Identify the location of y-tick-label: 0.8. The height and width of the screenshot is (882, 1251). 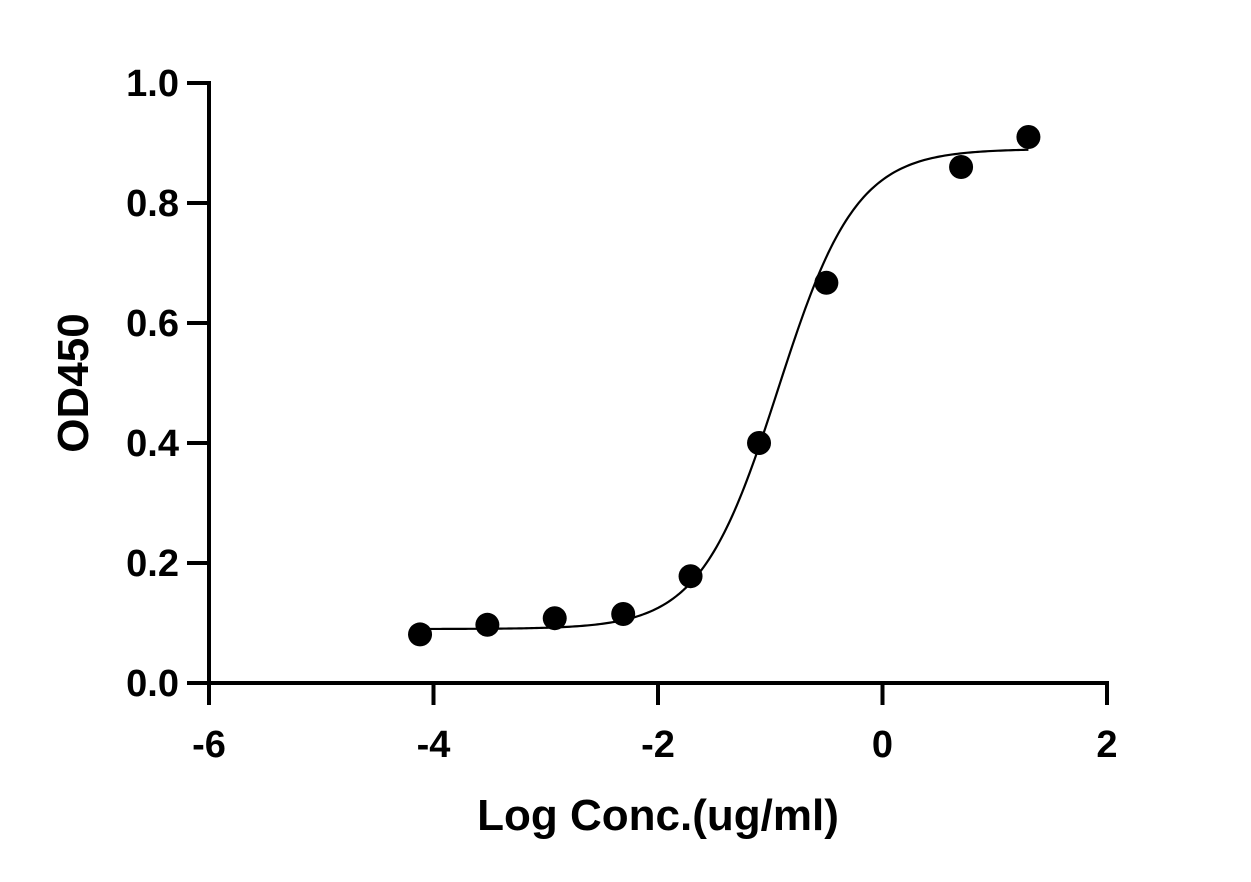
(152, 204).